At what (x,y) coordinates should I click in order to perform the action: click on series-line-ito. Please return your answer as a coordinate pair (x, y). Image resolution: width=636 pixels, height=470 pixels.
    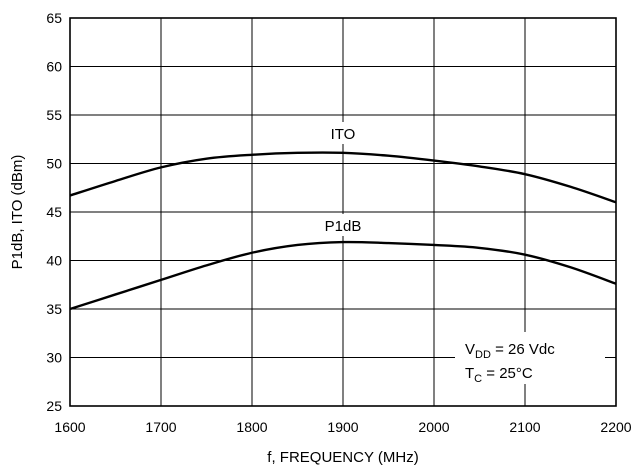
    Looking at the image, I should click on (343, 177).